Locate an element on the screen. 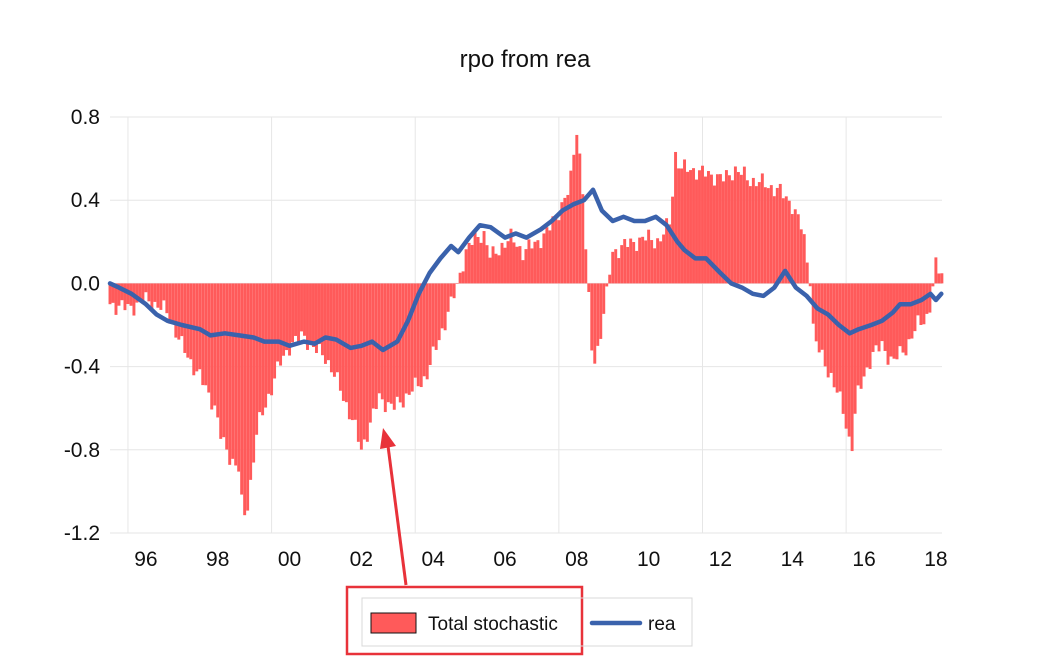  y-tick-label: -0.8 is located at coordinates (82, 450).